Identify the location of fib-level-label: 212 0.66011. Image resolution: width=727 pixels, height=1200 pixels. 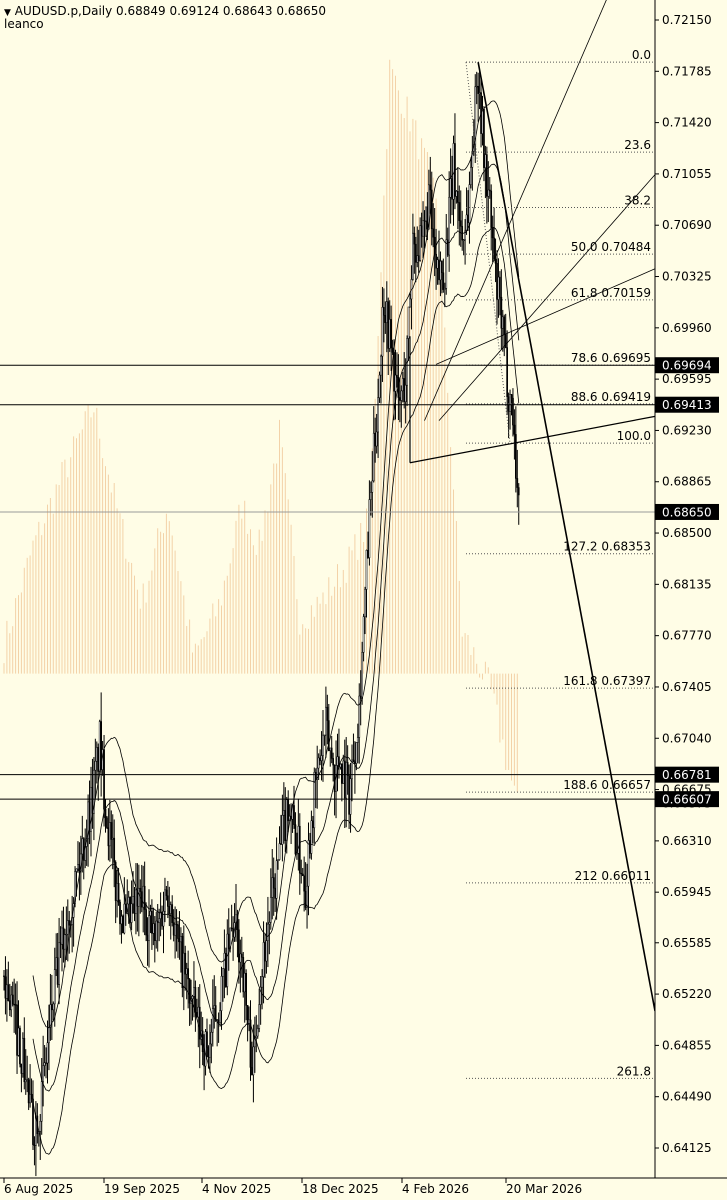
(613, 876).